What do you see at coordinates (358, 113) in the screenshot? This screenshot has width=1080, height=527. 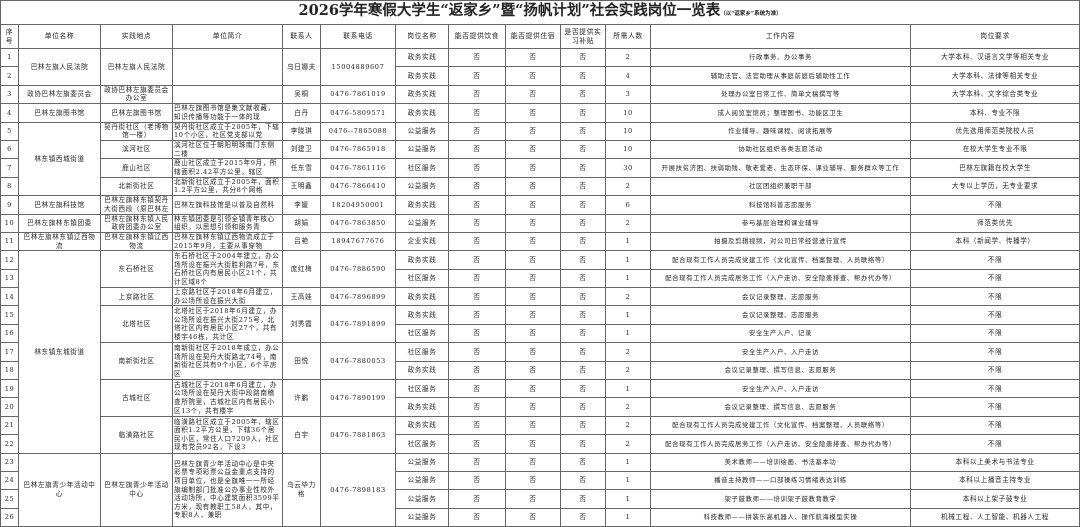 I see `contact-phone: 0476-5809571` at bounding box center [358, 113].